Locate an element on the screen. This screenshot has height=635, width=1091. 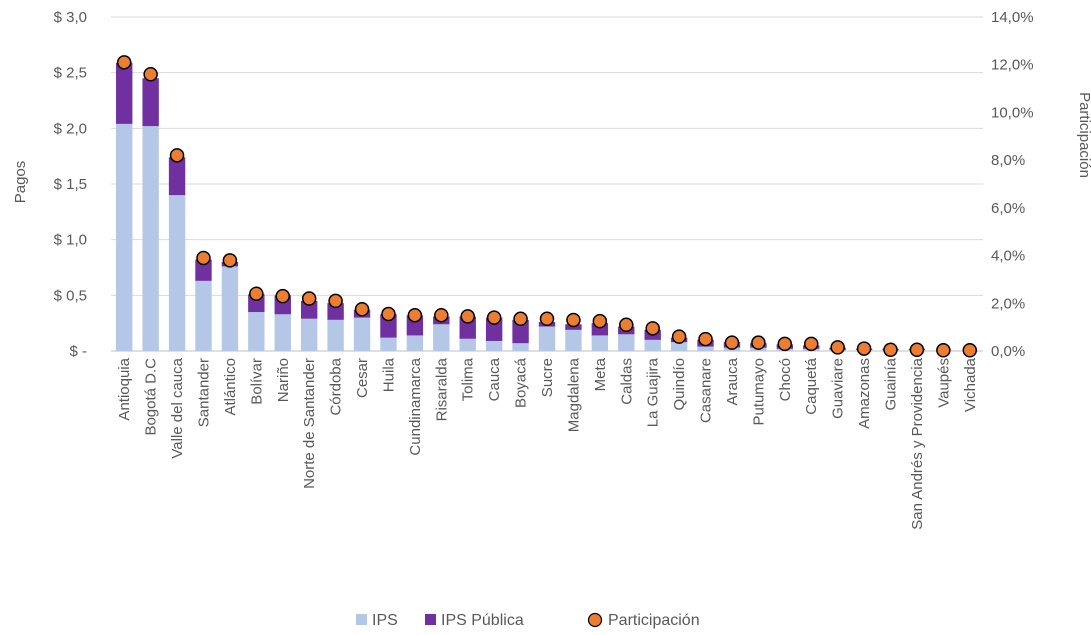
y-tick-label: $ 0,5 is located at coordinates (70, 295).